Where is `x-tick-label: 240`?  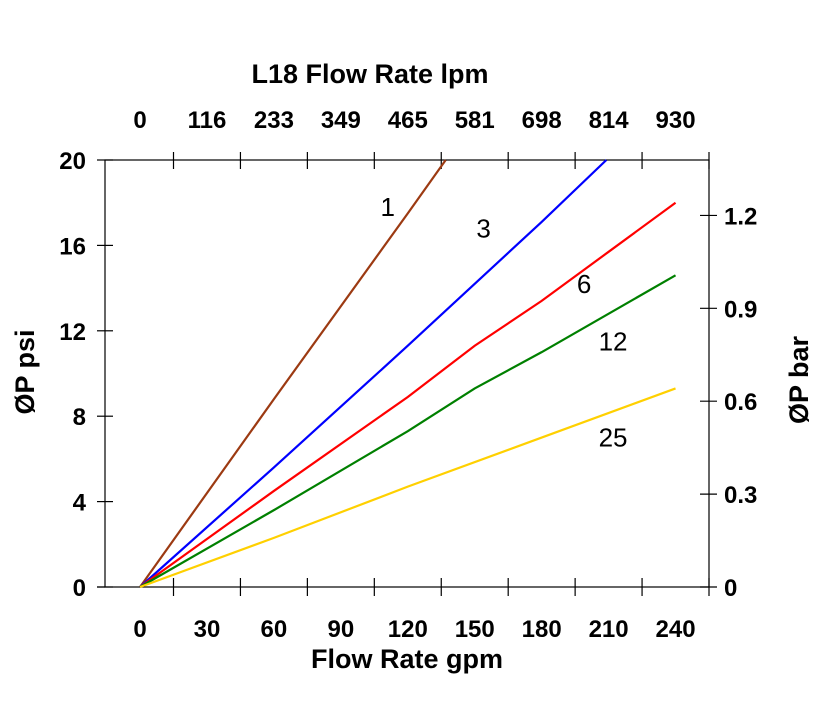
x-tick-label: 240 is located at coordinates (676, 629).